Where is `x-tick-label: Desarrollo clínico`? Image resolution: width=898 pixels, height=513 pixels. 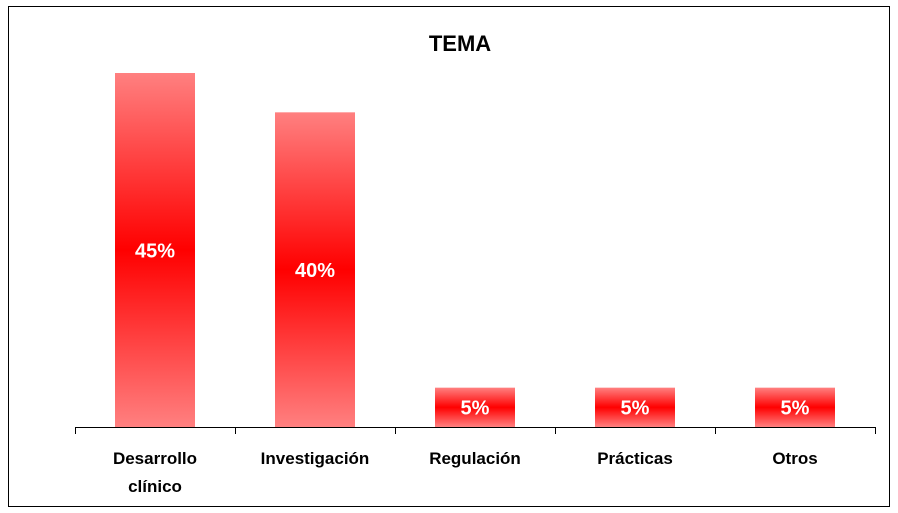
x-tick-label: Desarrollo clínico is located at coordinates (155, 472).